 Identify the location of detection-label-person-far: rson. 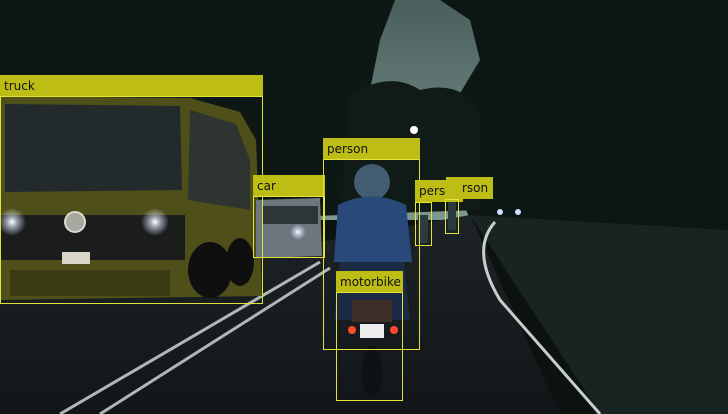
(469, 188).